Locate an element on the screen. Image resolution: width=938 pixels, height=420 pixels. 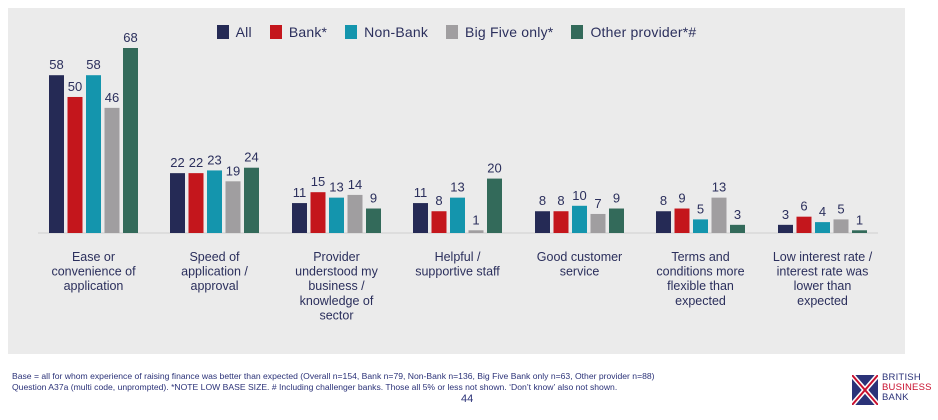
legend-item-other-provider: Other provider*# is located at coordinates (633, 32).